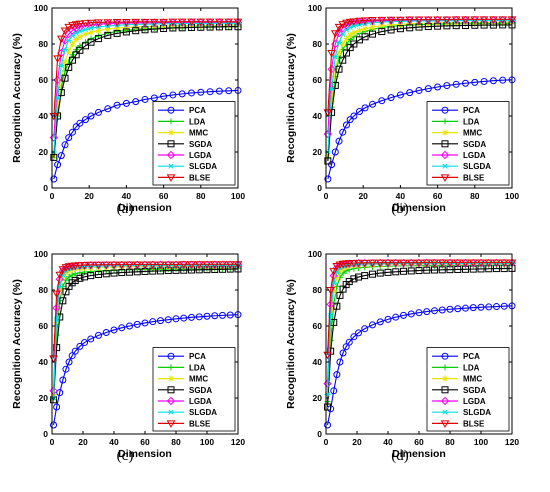  Describe the element at coordinates (127, 196) in the screenshot. I see `x-tick-label: 40` at that location.